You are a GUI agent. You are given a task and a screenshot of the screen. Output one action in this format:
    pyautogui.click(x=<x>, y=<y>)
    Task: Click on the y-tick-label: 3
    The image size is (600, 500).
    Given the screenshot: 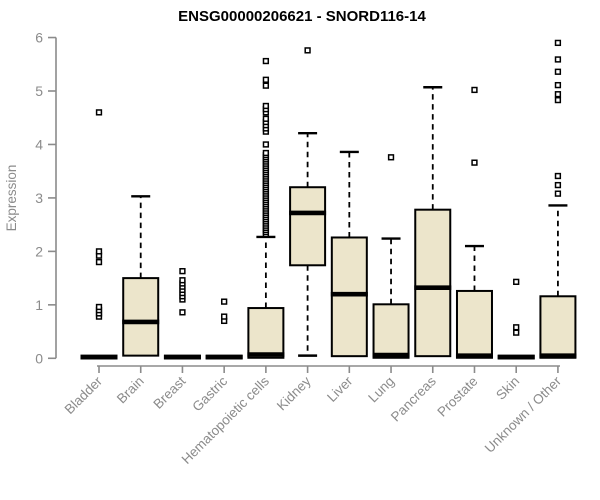 What is the action you would take?
    pyautogui.click(x=39, y=198)
    